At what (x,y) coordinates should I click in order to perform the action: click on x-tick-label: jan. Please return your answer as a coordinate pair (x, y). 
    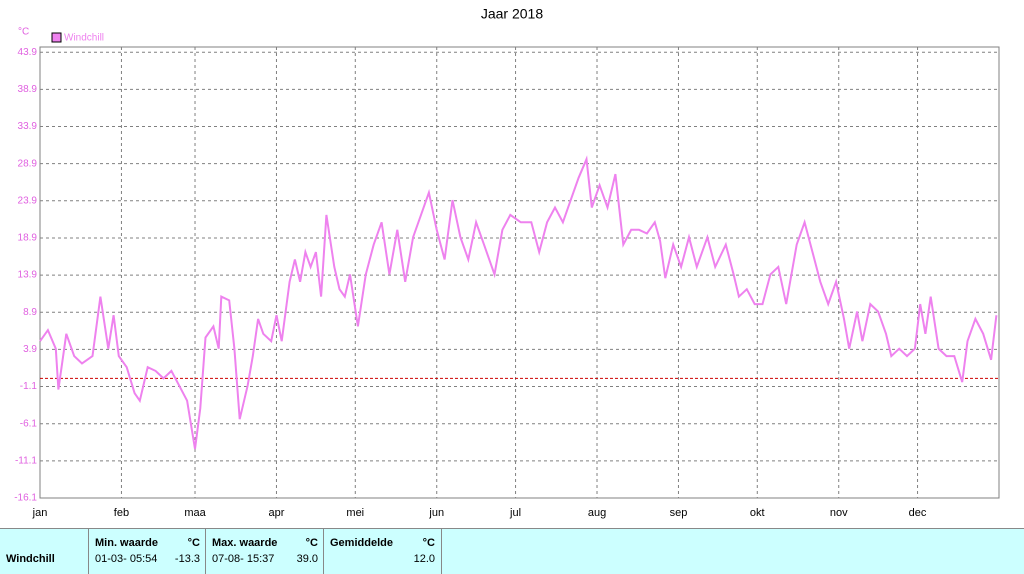
    Looking at the image, I should click on (40, 513).